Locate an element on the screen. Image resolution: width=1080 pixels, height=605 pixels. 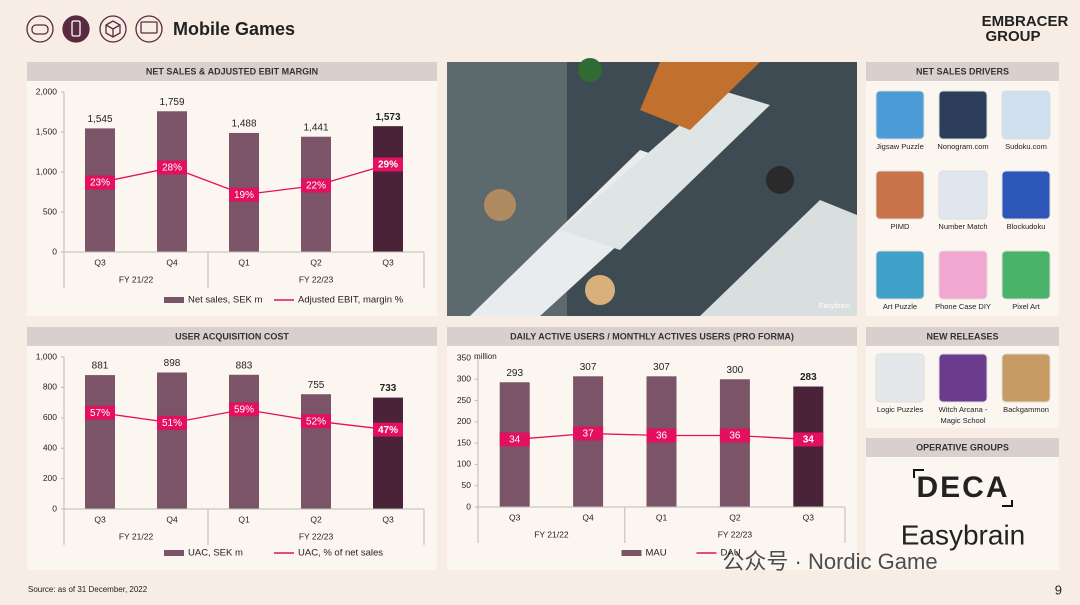
bar-value-label: 898 is located at coordinates (172, 363).